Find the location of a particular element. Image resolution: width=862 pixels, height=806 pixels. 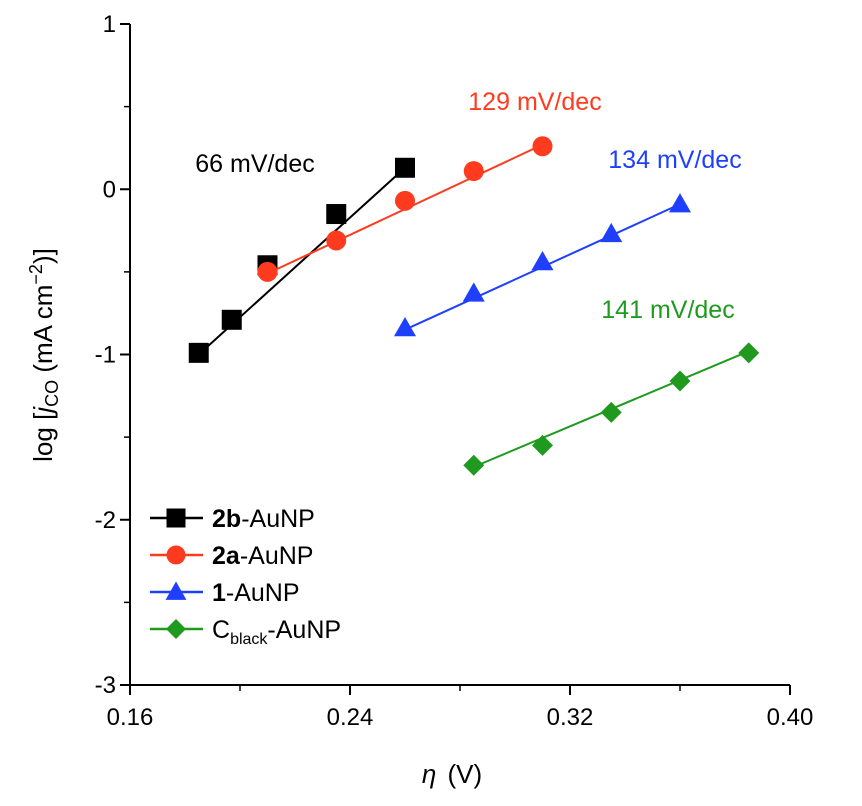

legend: 2b-AuNP 2a-AuNP 1-AuNP Cblack-AuNP is located at coordinates (245, 576).